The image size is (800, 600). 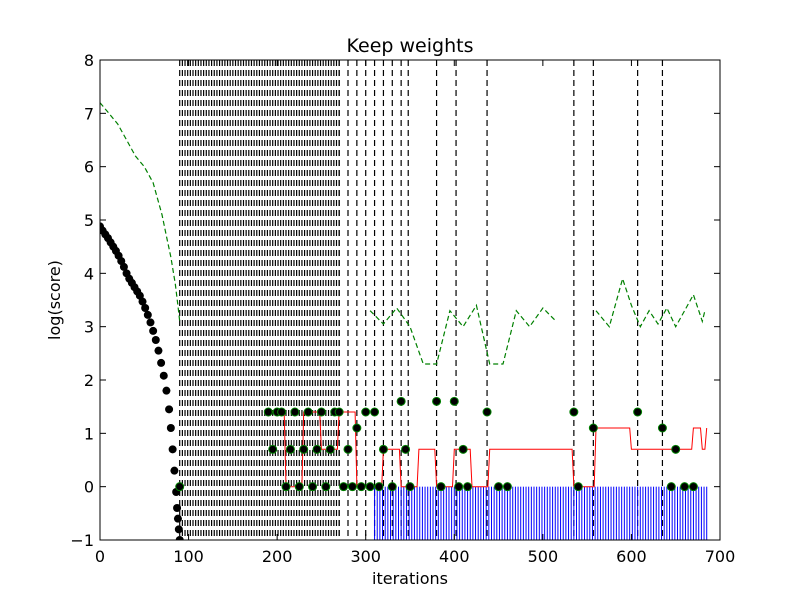 I want to click on x-tick-label: 400, so click(x=454, y=556).